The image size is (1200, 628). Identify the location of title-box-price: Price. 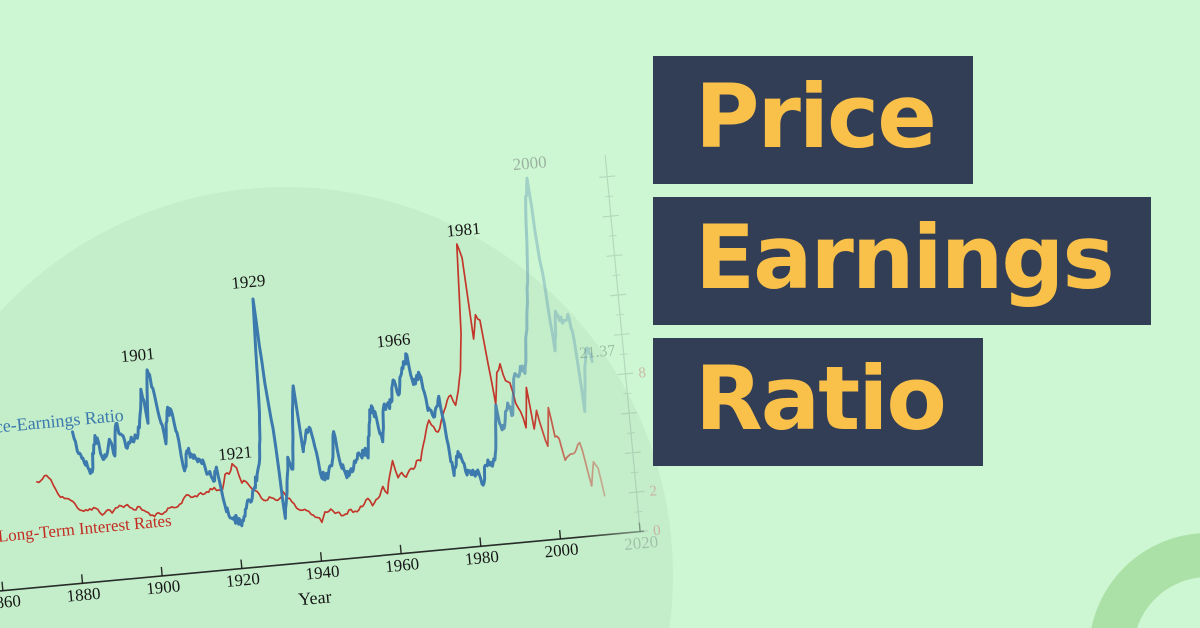
(813, 120).